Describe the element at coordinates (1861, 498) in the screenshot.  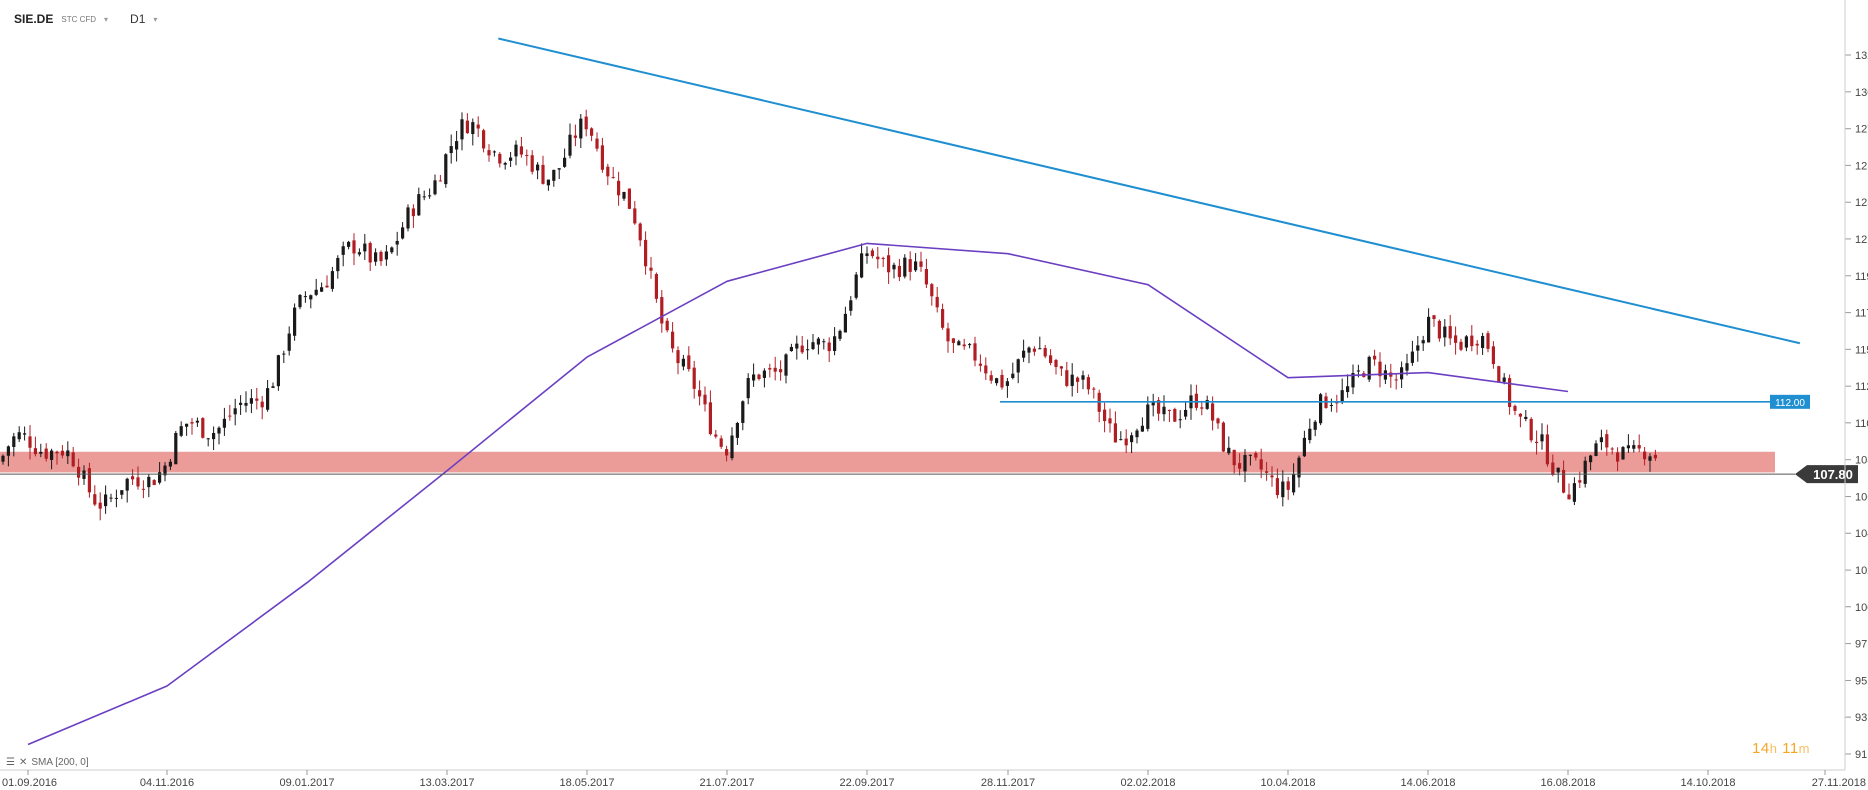
I see `y-tick-label: 106.50` at that location.